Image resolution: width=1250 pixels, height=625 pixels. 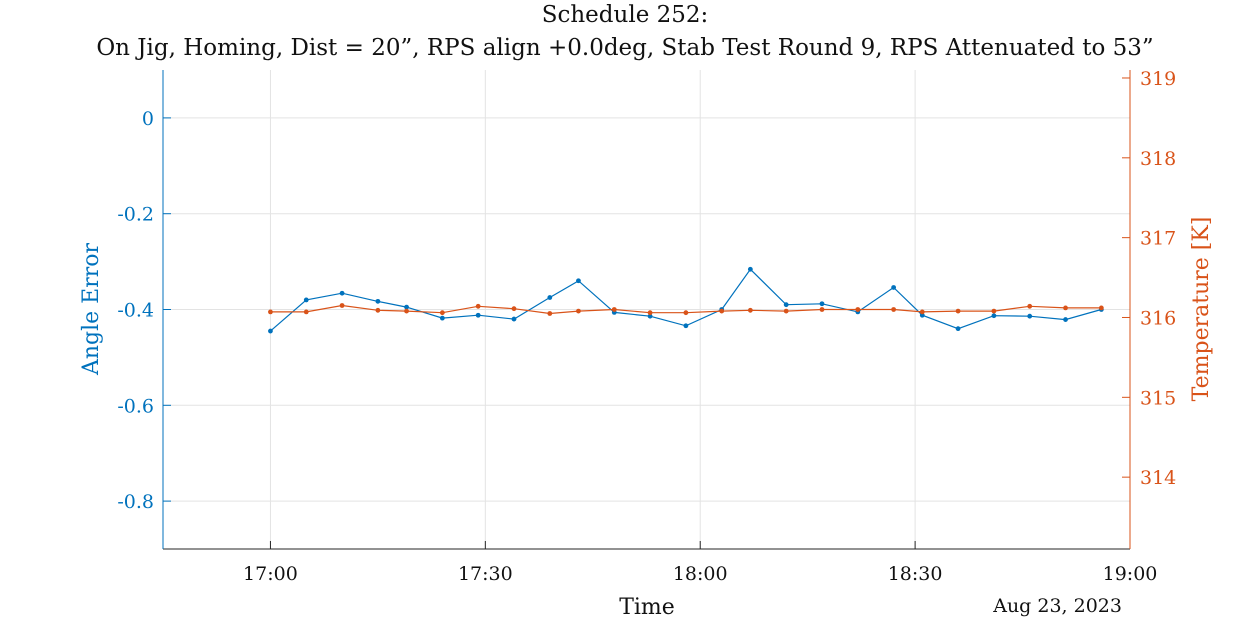 I want to click on y-left-tick-label: -0.2, so click(x=135, y=215).